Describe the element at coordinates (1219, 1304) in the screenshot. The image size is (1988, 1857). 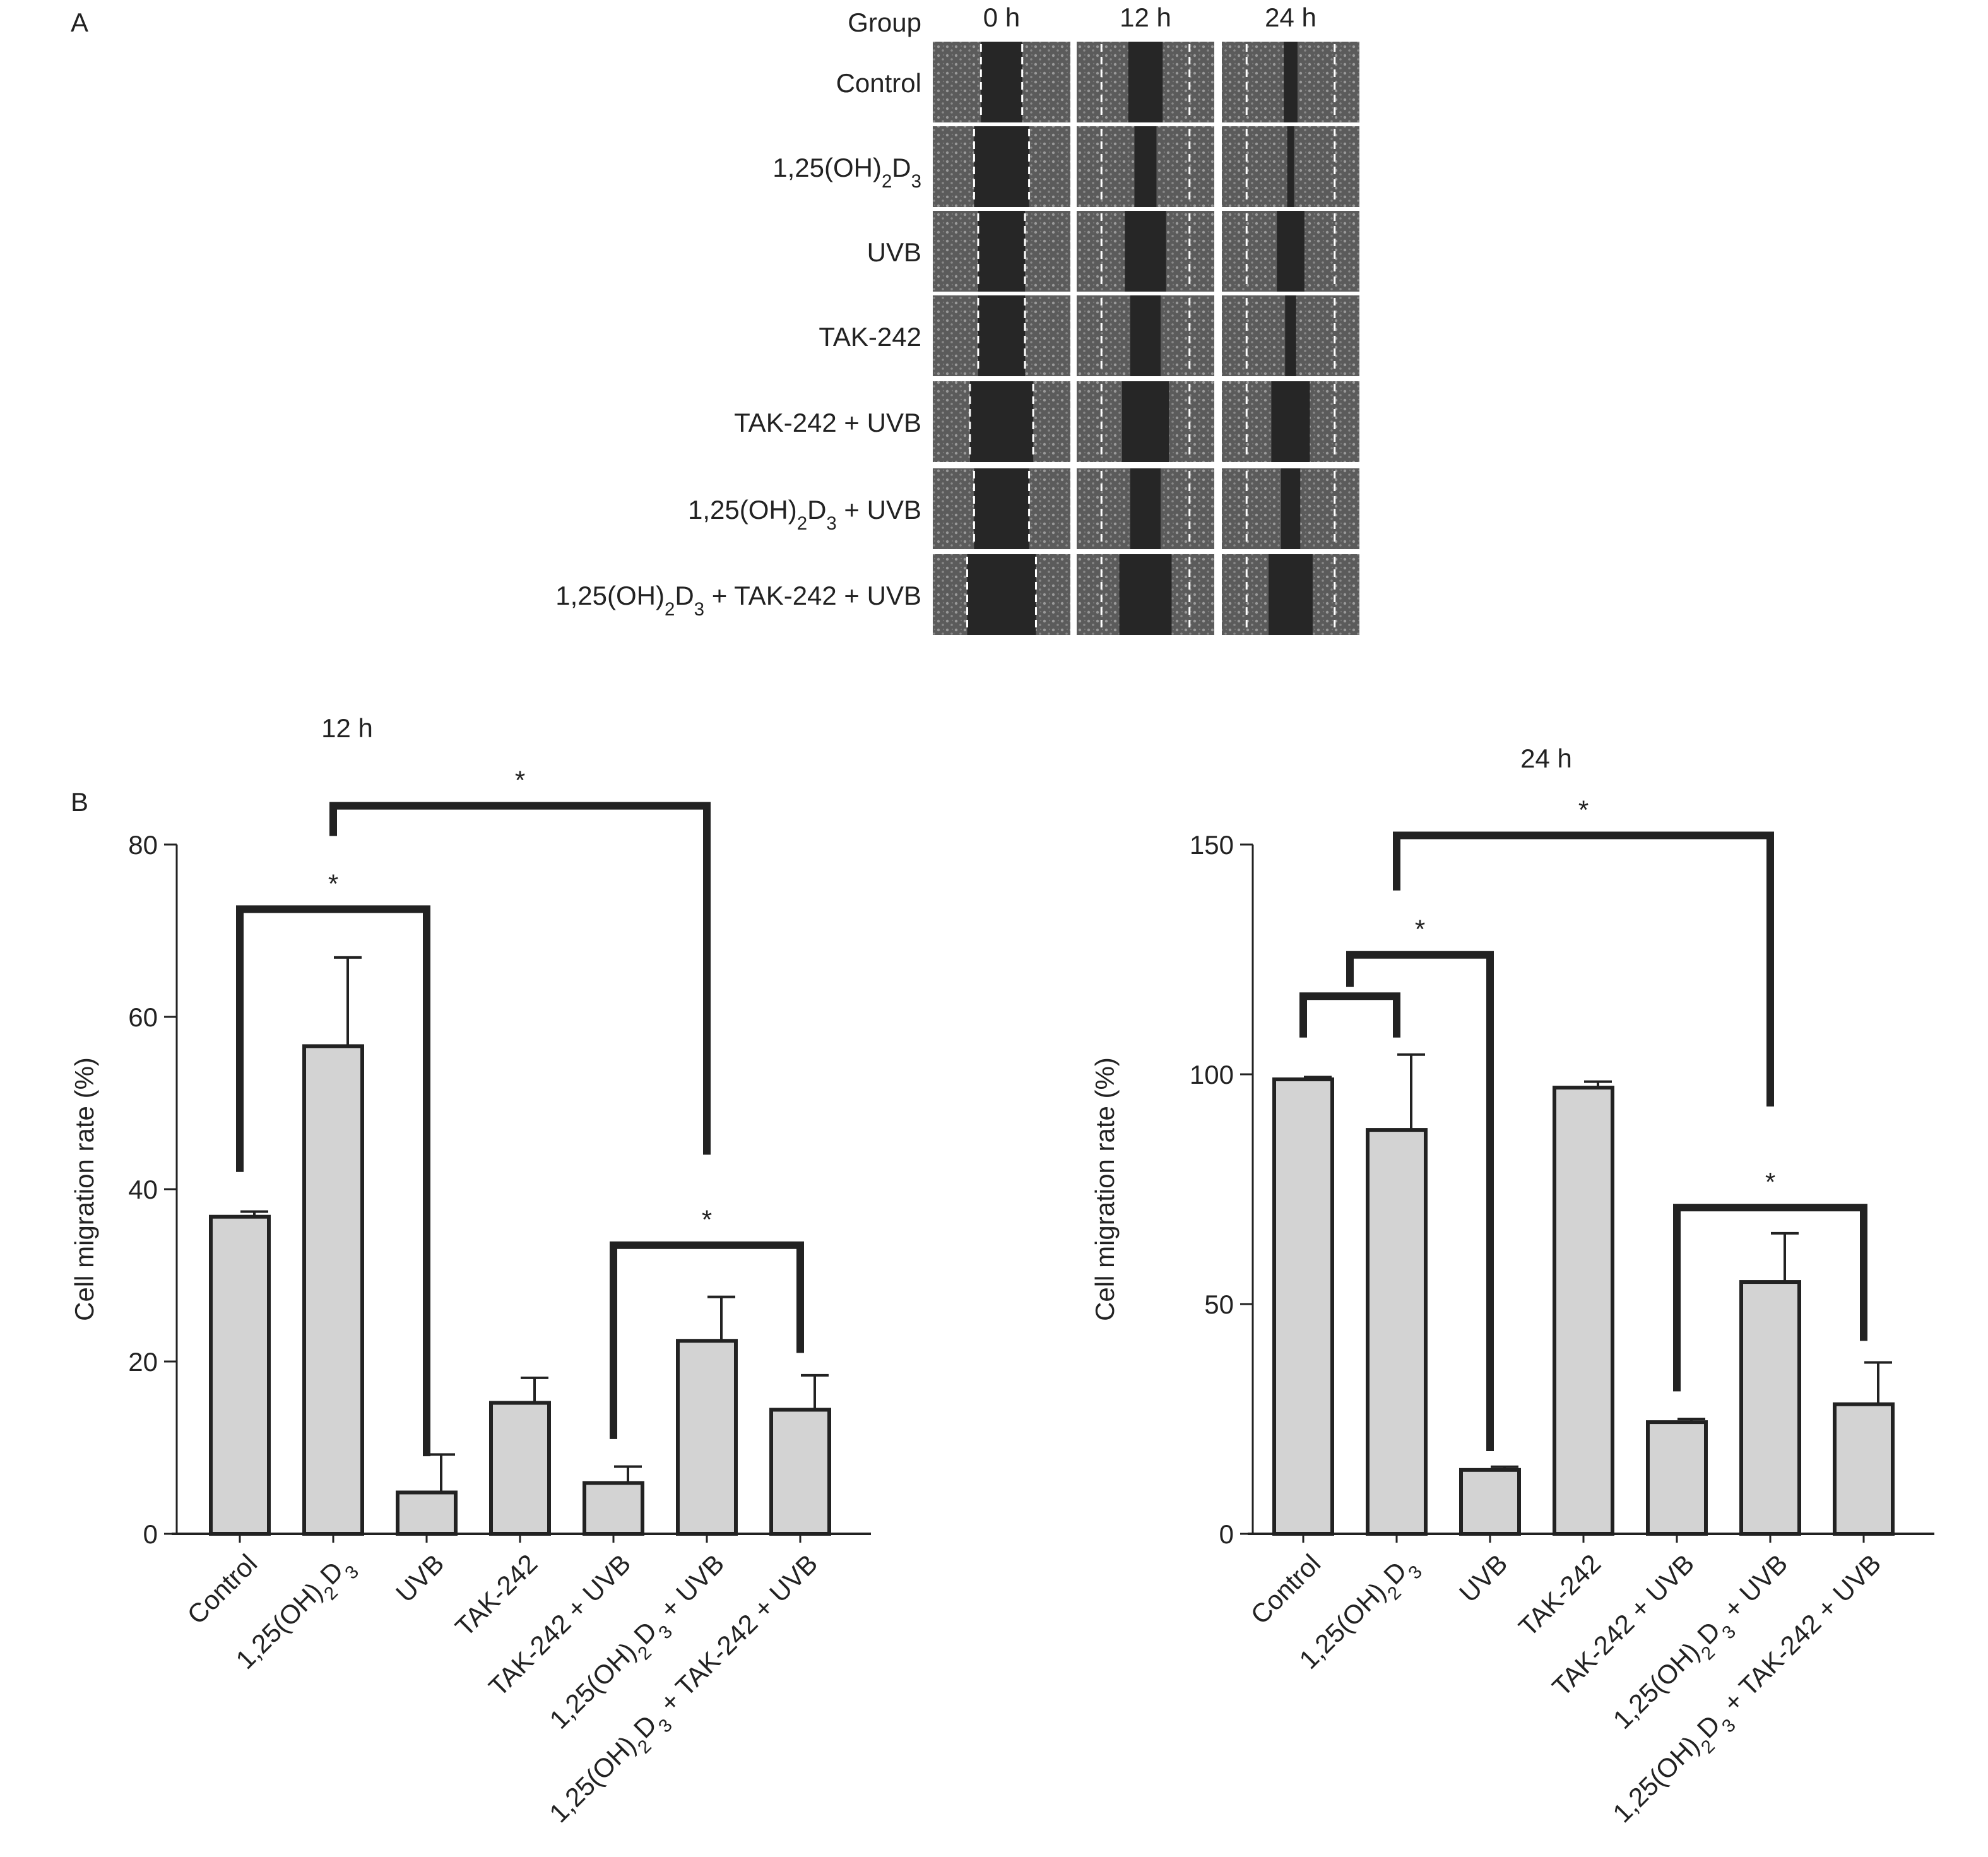
I see `y-tick-label-1: 50` at that location.